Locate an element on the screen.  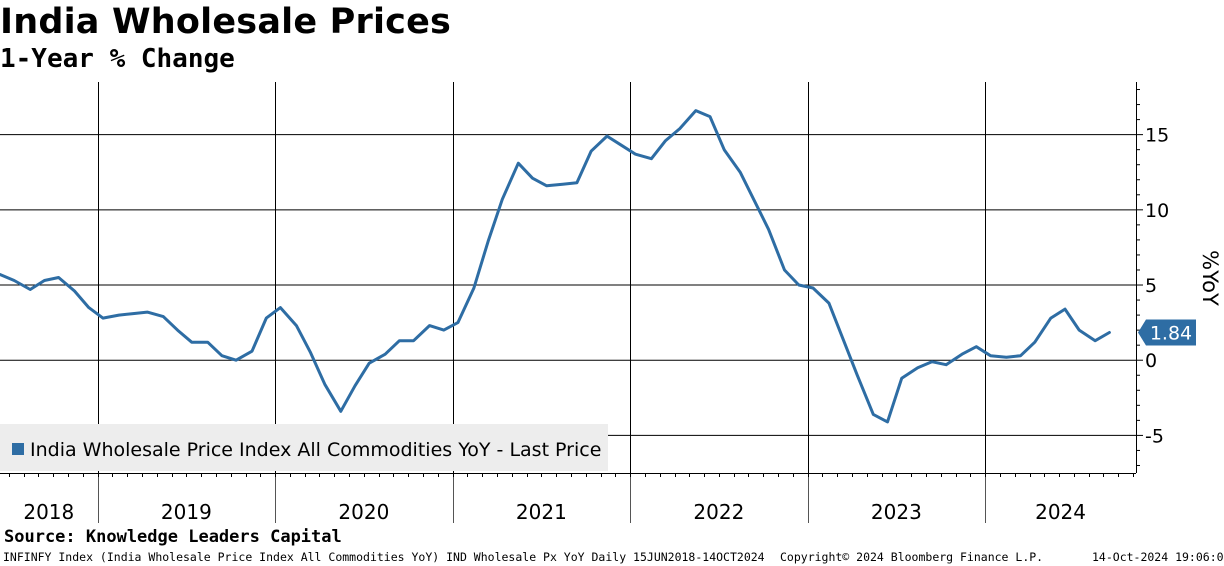
legend-swatch is located at coordinates (18, 449).